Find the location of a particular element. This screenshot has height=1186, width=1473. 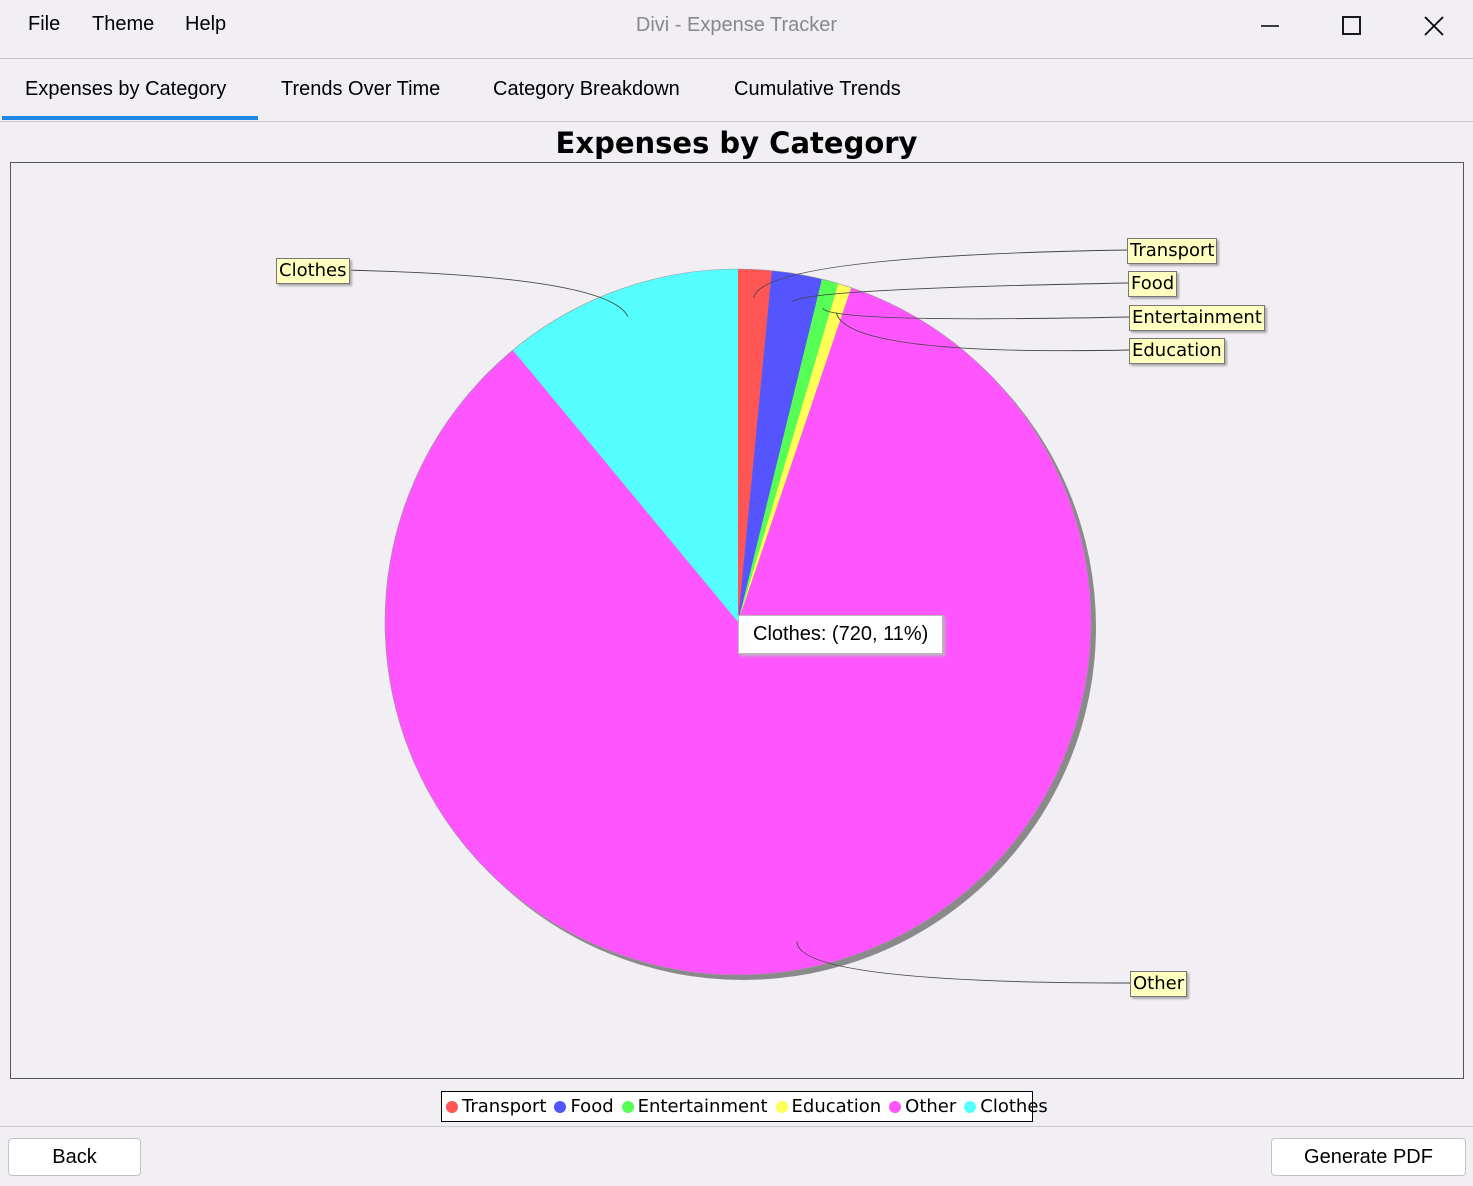

legend-item-food: Food is located at coordinates (584, 1106).